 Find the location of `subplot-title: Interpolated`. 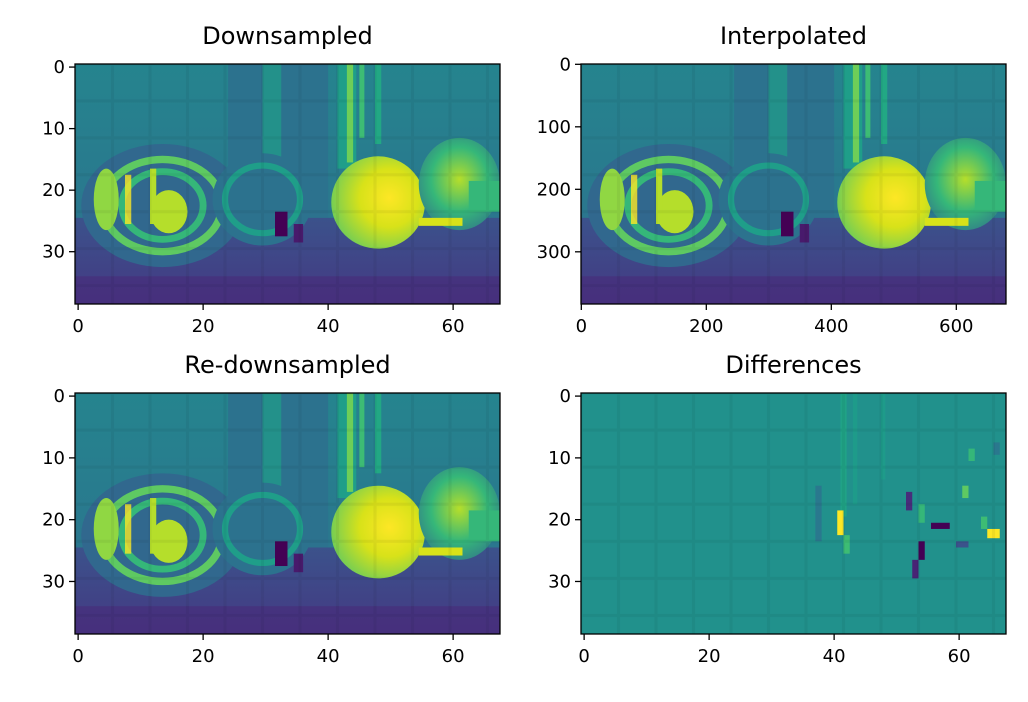

subplot-title: Interpolated is located at coordinates (793, 36).